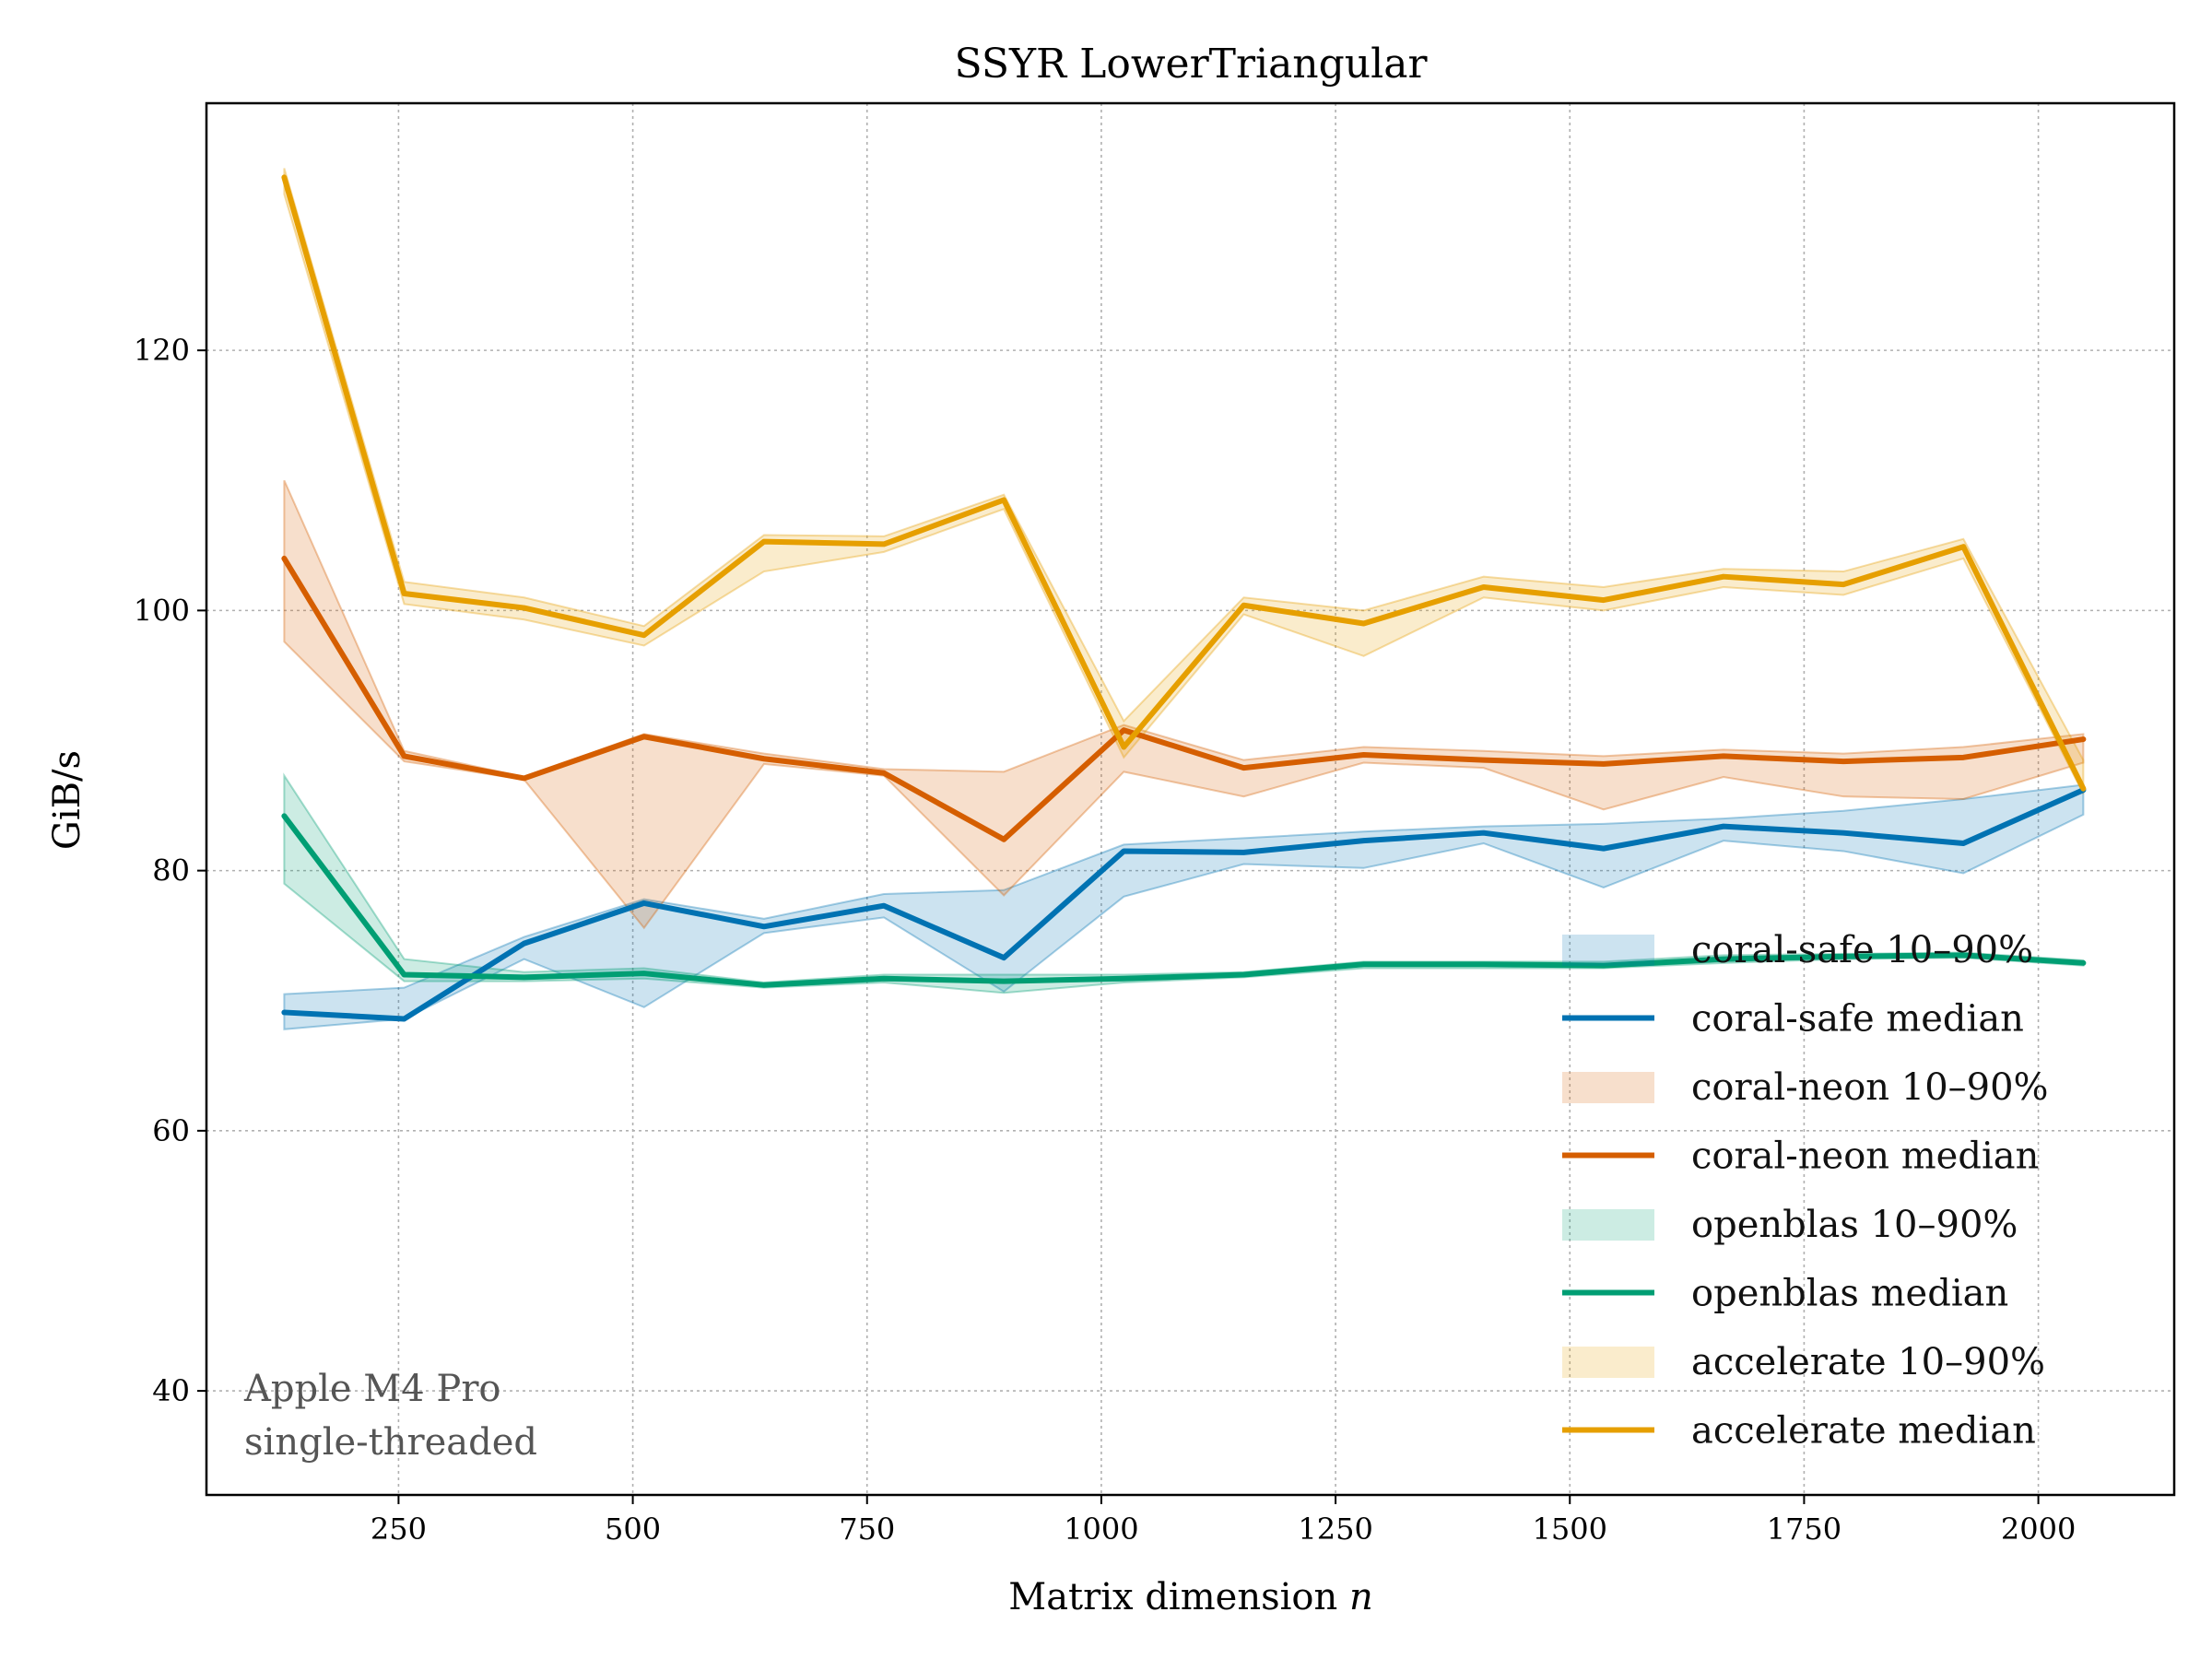  Describe the element at coordinates (399, 1529) in the screenshot. I see `x-tick-label: 250` at that location.